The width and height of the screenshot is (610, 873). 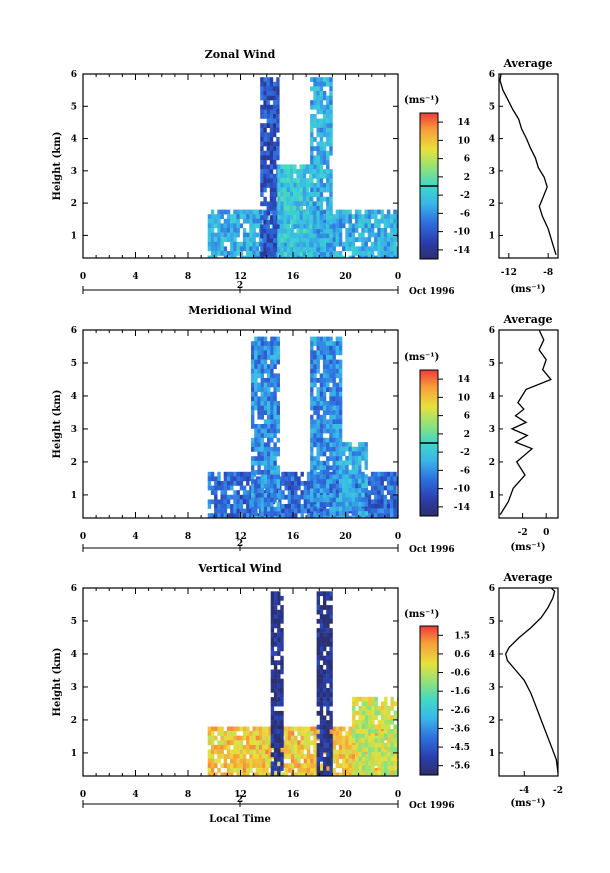 What do you see at coordinates (546, 533) in the screenshot?
I see `profile-x-tick-label: 0` at bounding box center [546, 533].